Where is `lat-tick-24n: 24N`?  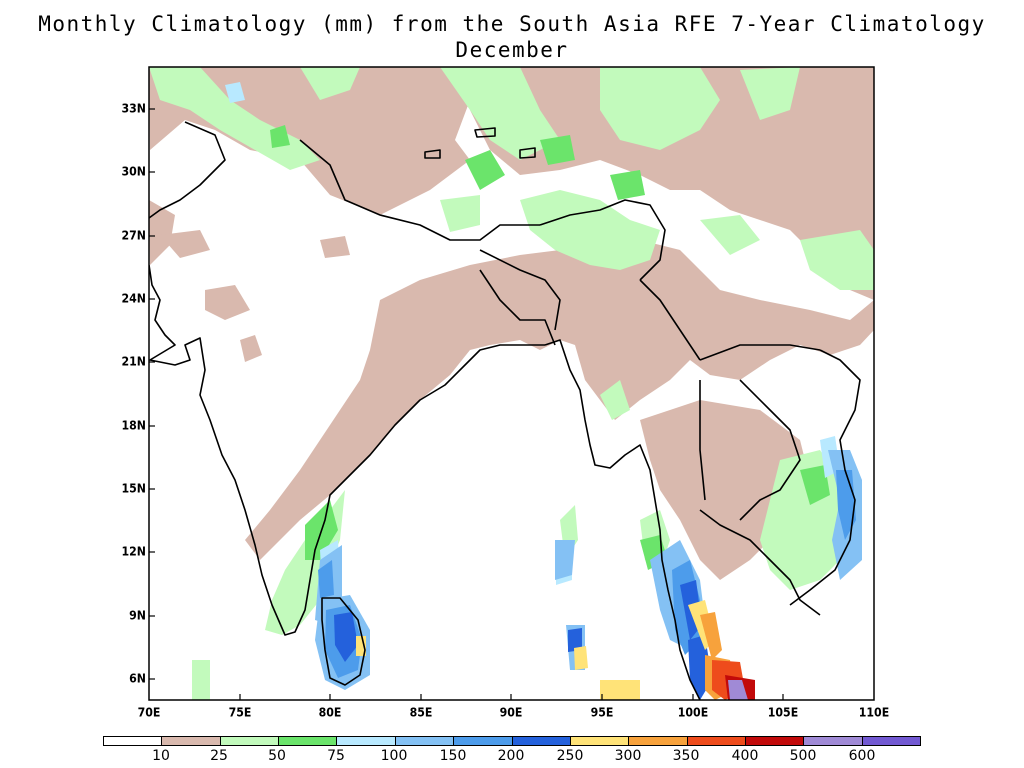
lat-tick-24n: 24N is located at coordinates (133, 298).